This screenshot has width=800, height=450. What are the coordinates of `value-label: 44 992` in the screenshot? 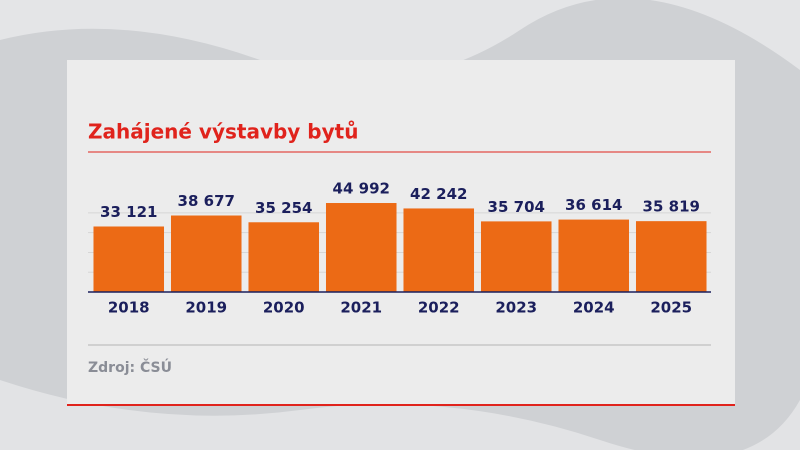 It's located at (361, 189).